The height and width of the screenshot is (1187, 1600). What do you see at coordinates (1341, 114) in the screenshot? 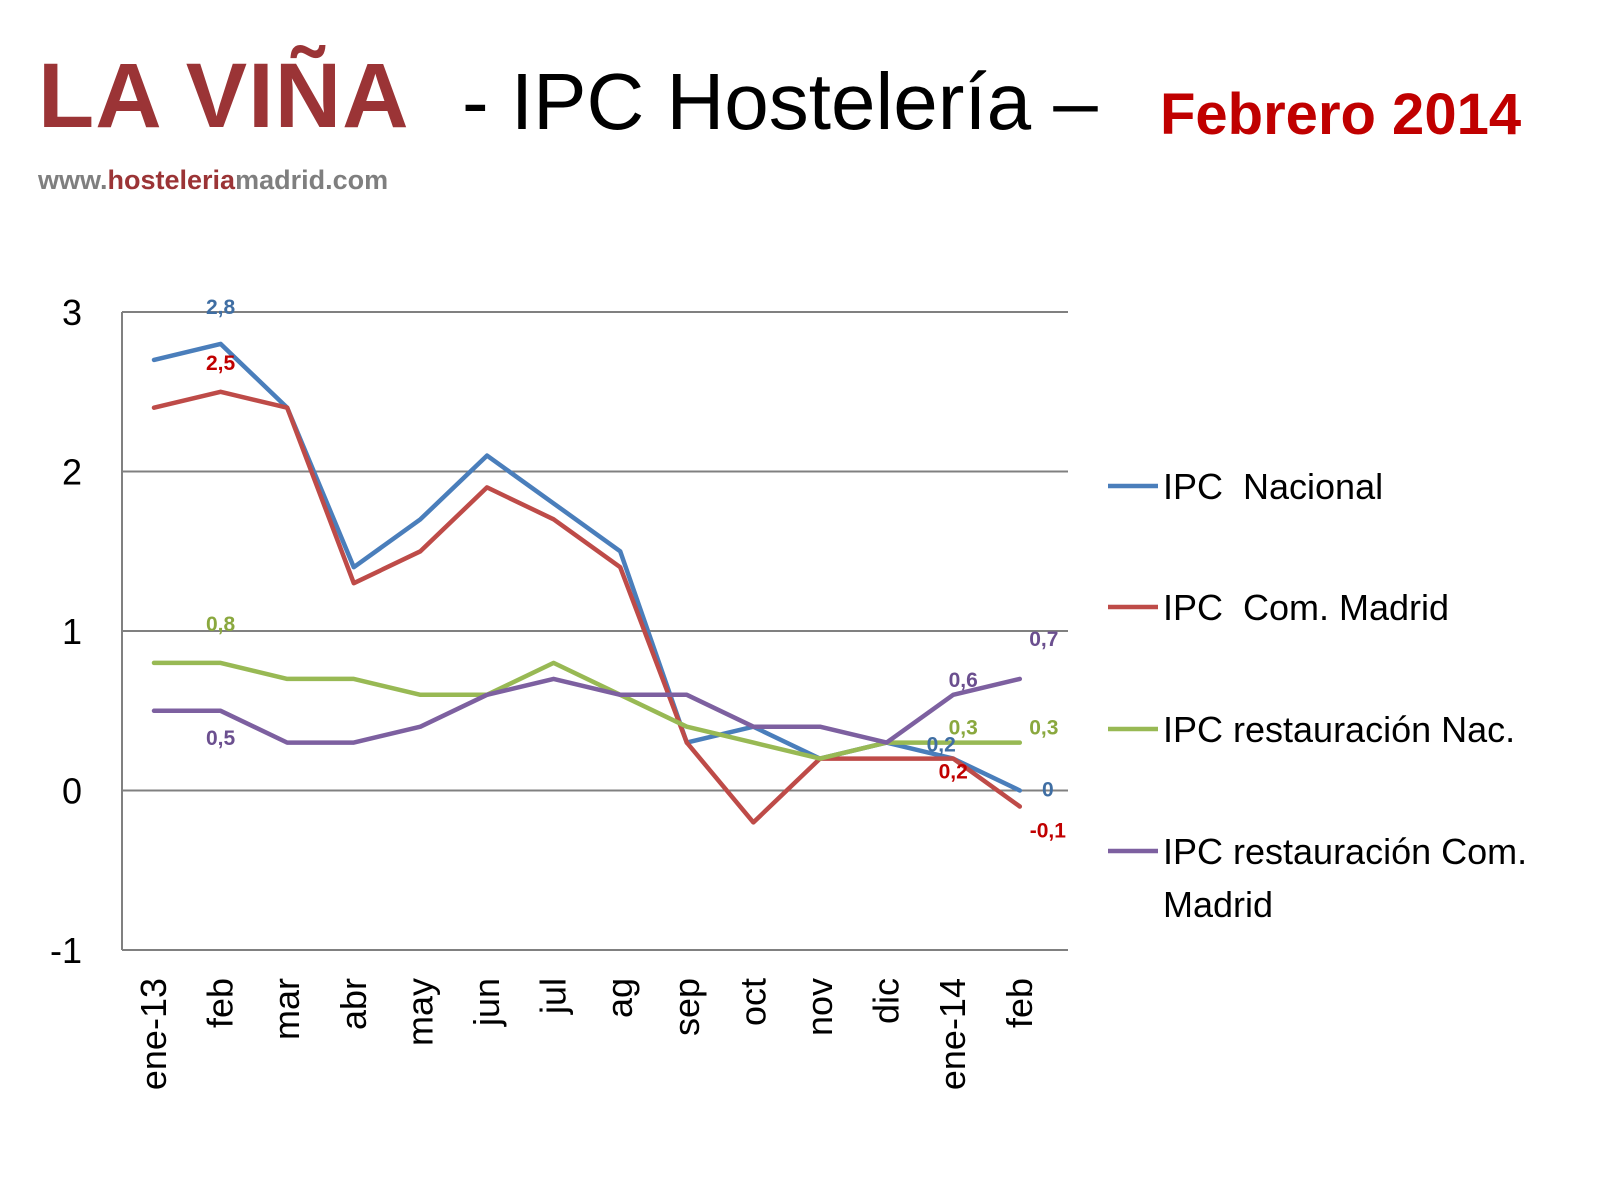
I see `report-date: Febrero 2014` at bounding box center [1341, 114].